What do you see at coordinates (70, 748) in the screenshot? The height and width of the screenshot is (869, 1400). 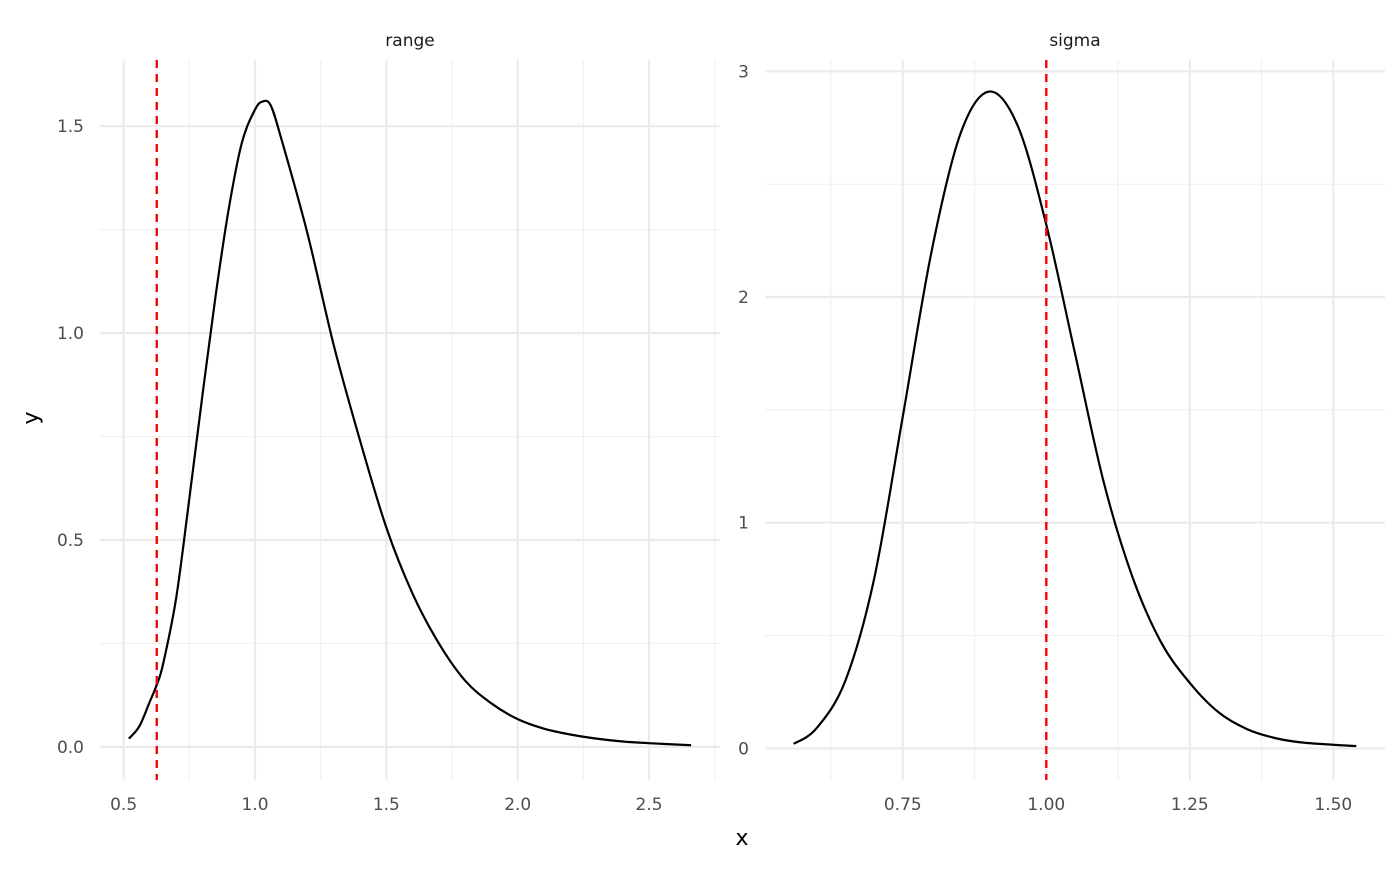 I see `y-tick-label: 0.0` at bounding box center [70, 748].